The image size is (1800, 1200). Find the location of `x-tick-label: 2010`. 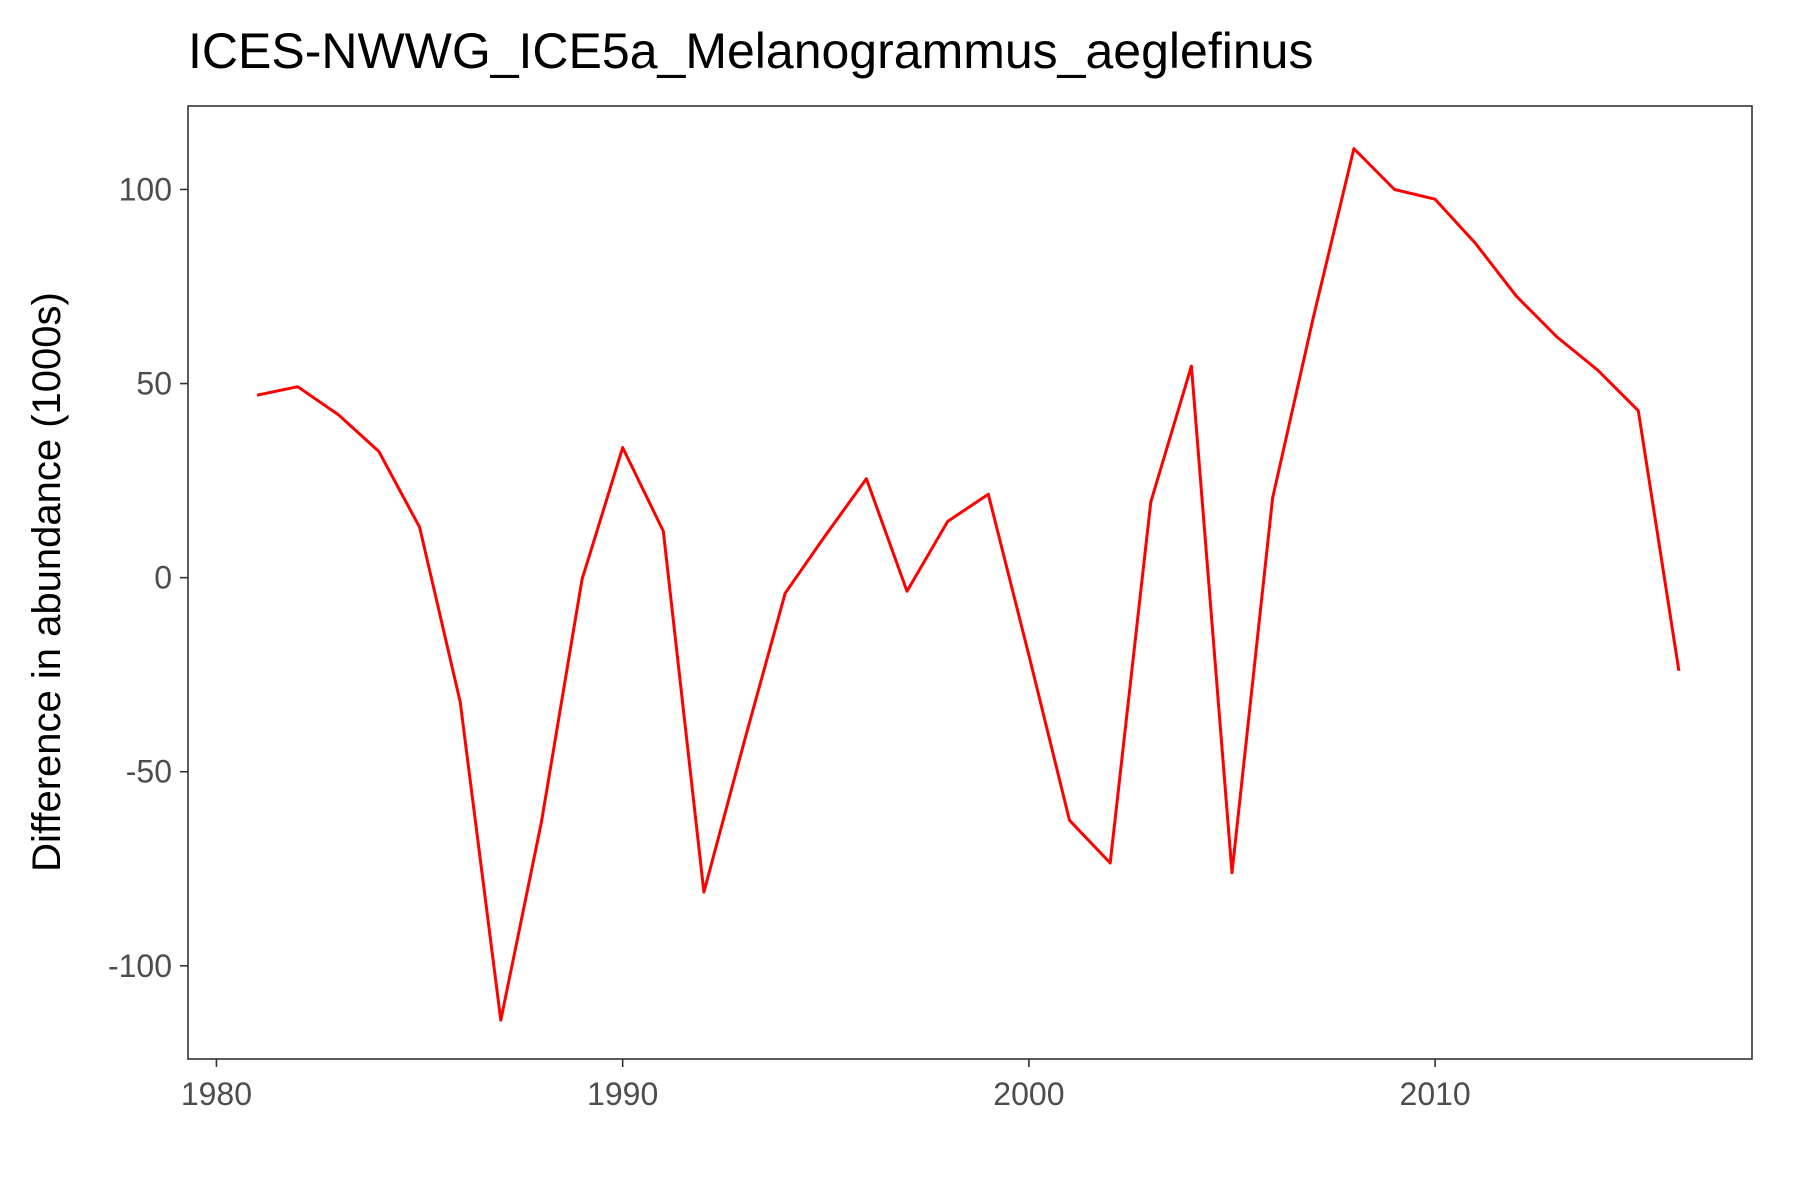

x-tick-label: 2010 is located at coordinates (1435, 1094).